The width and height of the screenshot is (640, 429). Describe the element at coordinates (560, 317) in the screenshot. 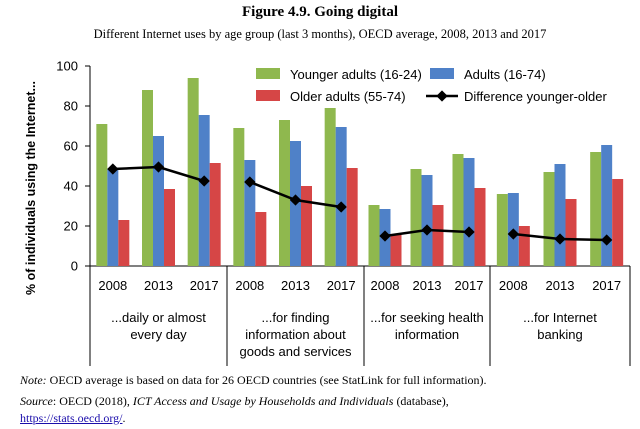

I see `group-label: ...for Internet` at that location.